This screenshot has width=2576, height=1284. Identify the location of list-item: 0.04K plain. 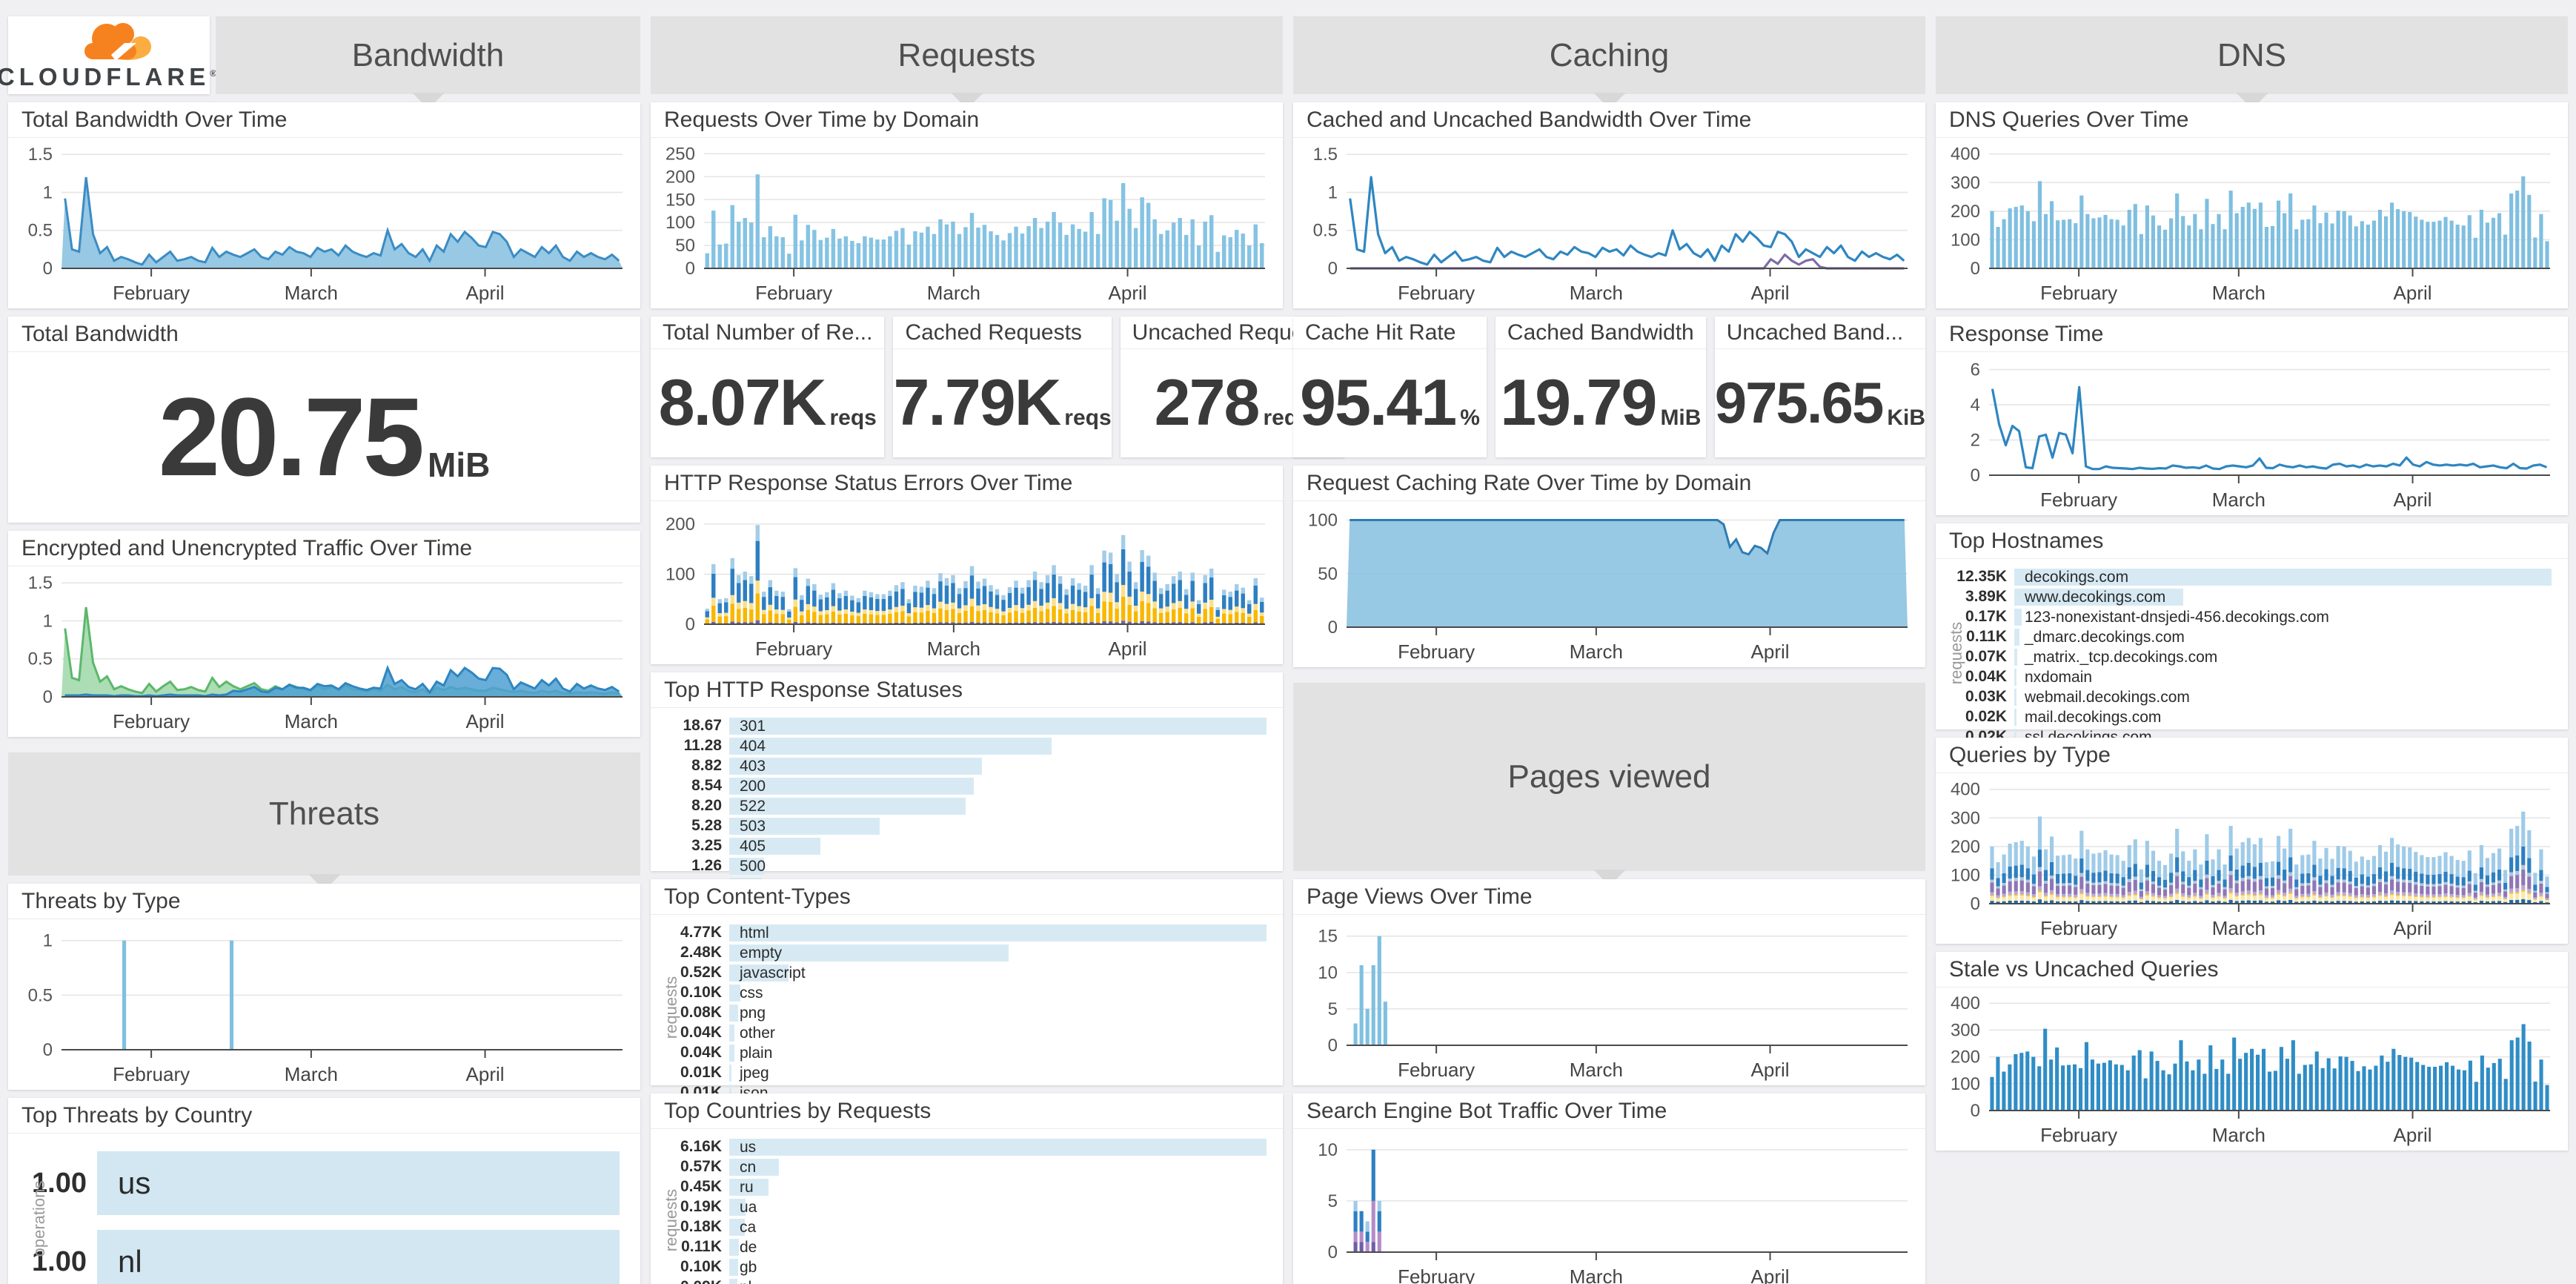
(963, 1053).